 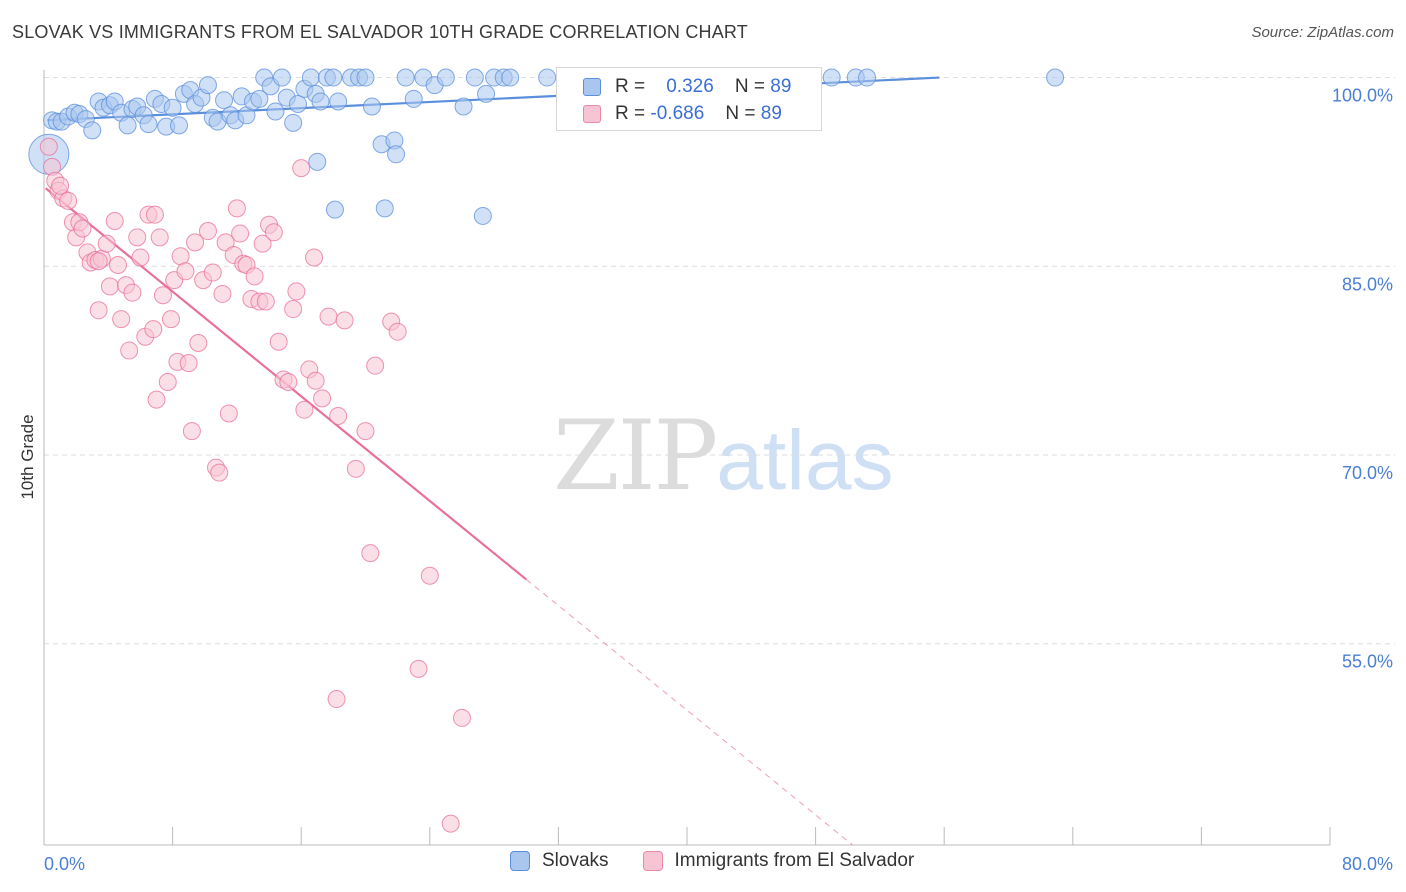 I want to click on y-tick-label: 55.0%, so click(x=1367, y=662).